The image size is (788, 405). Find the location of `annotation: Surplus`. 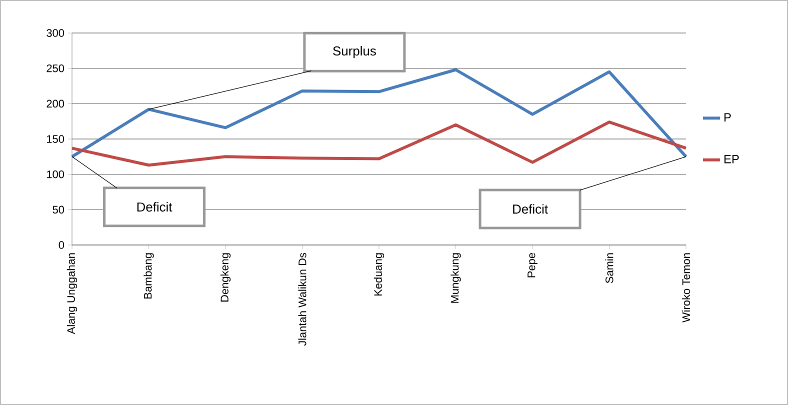

annotation: Surplus is located at coordinates (354, 52).